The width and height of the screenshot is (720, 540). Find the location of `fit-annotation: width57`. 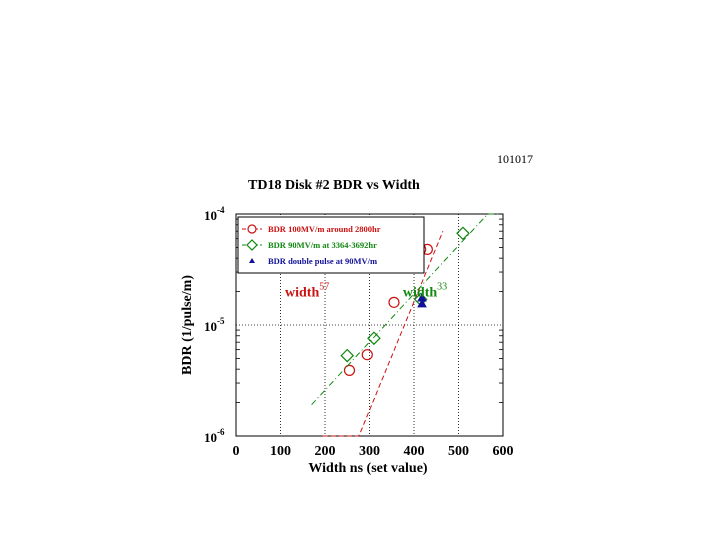

fit-annotation: width57 is located at coordinates (307, 290).